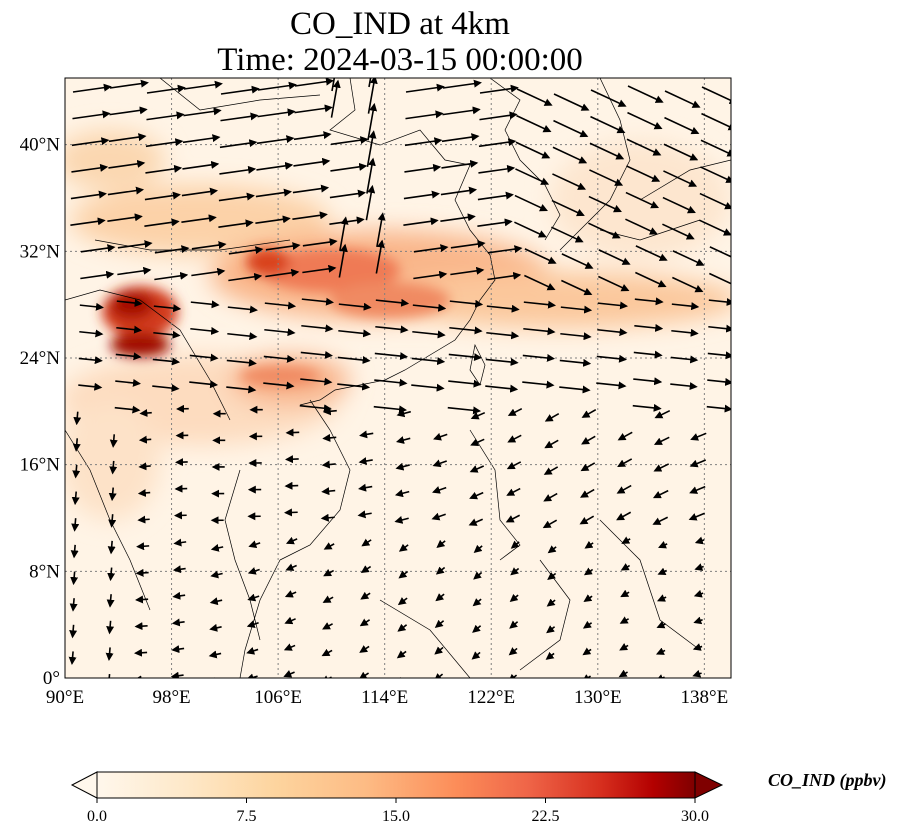 The width and height of the screenshot is (915, 836). I want to click on colorbar-max-extend, so click(709, 785).